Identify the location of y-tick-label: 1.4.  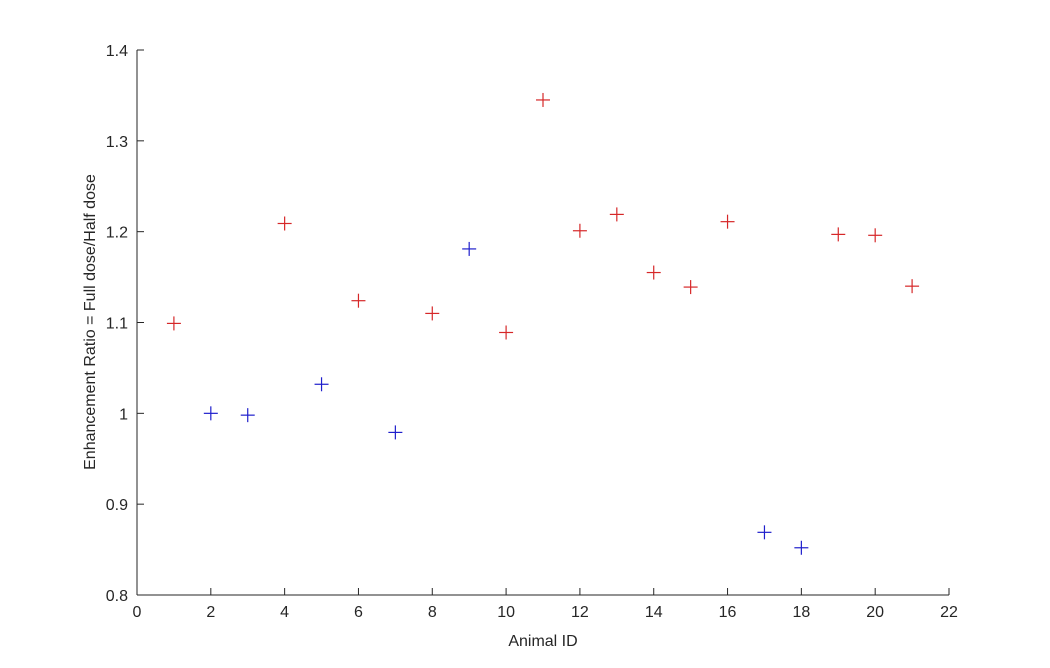
(117, 51).